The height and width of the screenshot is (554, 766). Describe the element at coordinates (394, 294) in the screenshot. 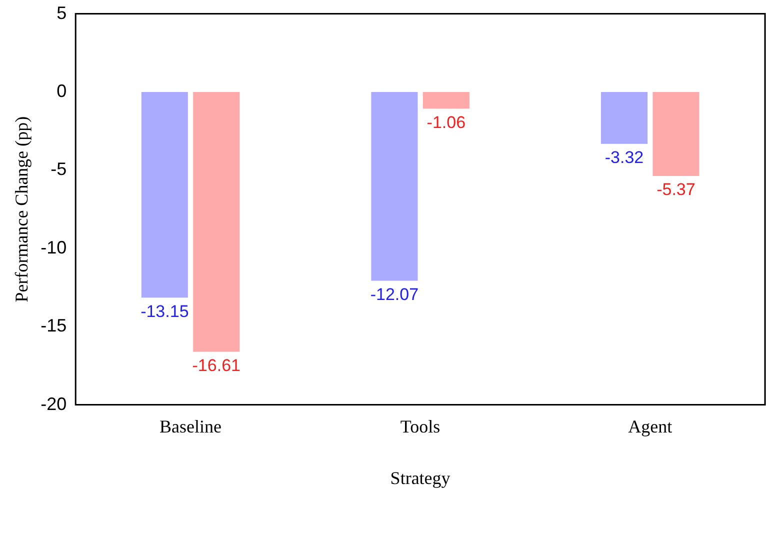

I see `data-label: -12.07` at that location.